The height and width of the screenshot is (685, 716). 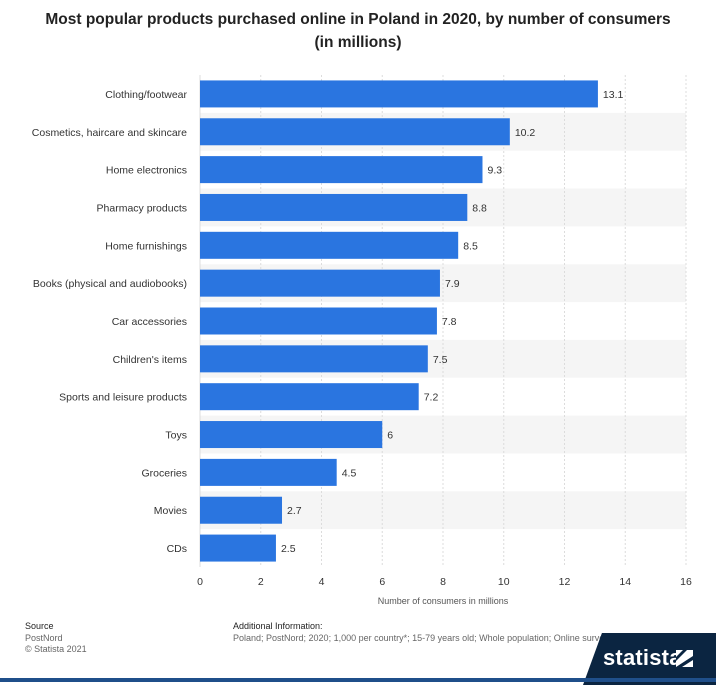 What do you see at coordinates (177, 549) in the screenshot?
I see `category-label: CDs` at bounding box center [177, 549].